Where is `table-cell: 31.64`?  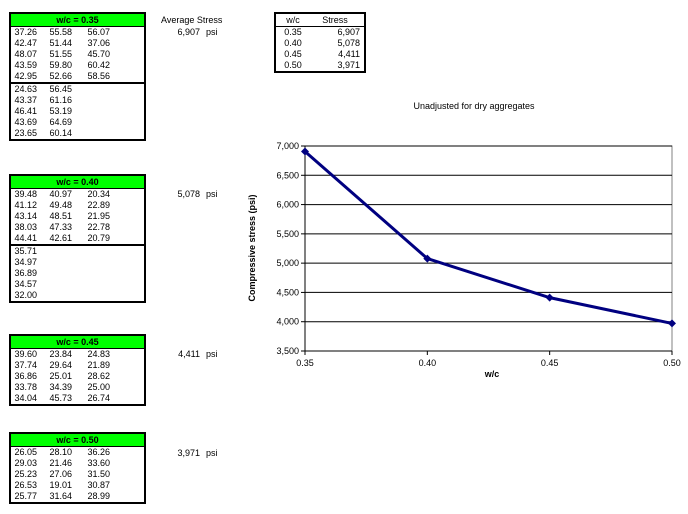
table-cell: 31.64 is located at coordinates (60, 496).